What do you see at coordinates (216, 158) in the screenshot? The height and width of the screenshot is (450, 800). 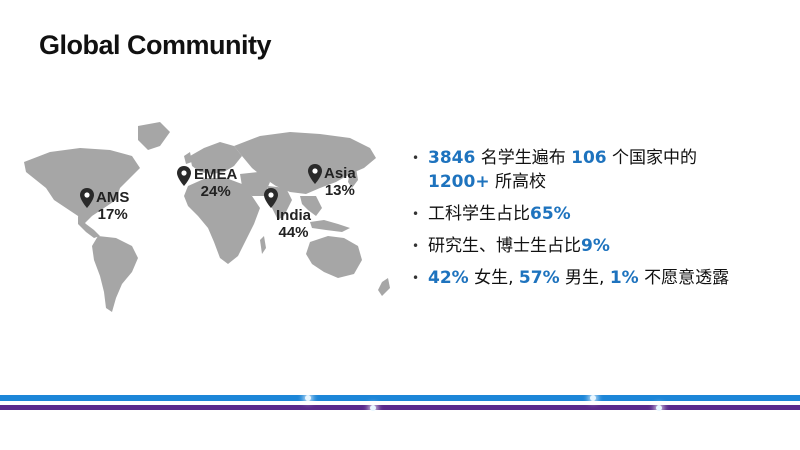 I see `europe-shape` at bounding box center [216, 158].